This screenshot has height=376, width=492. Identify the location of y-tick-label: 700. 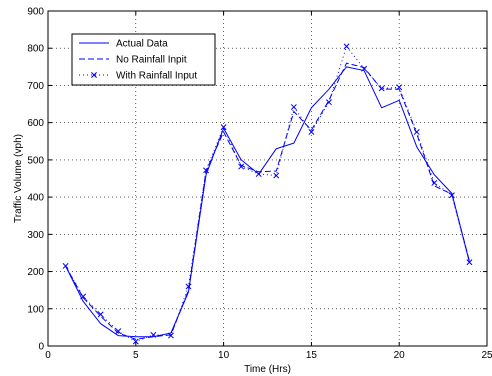
(35, 86).